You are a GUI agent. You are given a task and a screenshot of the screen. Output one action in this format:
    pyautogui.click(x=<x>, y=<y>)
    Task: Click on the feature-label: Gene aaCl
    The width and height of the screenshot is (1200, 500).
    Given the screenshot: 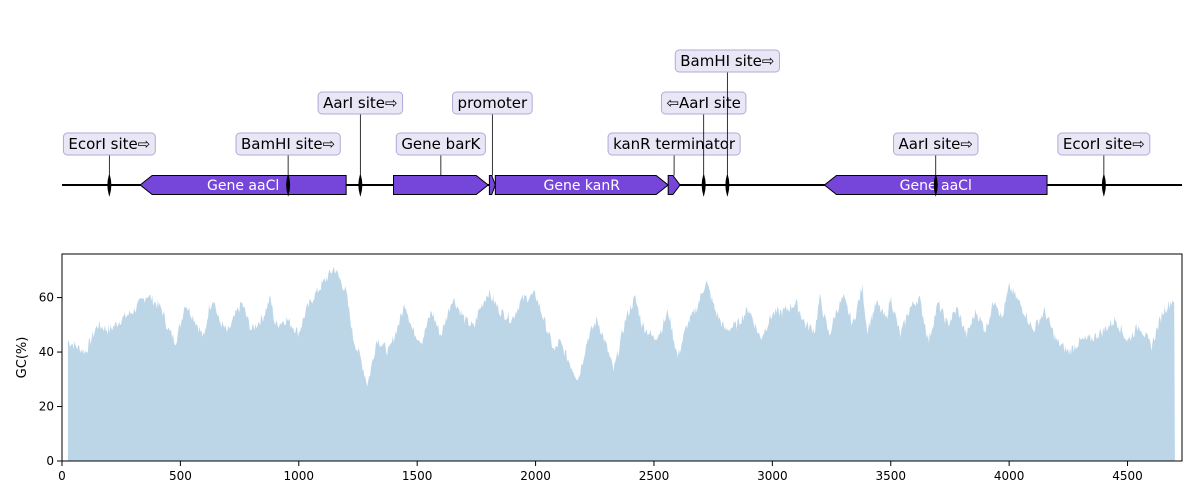 What is the action you would take?
    pyautogui.click(x=243, y=186)
    